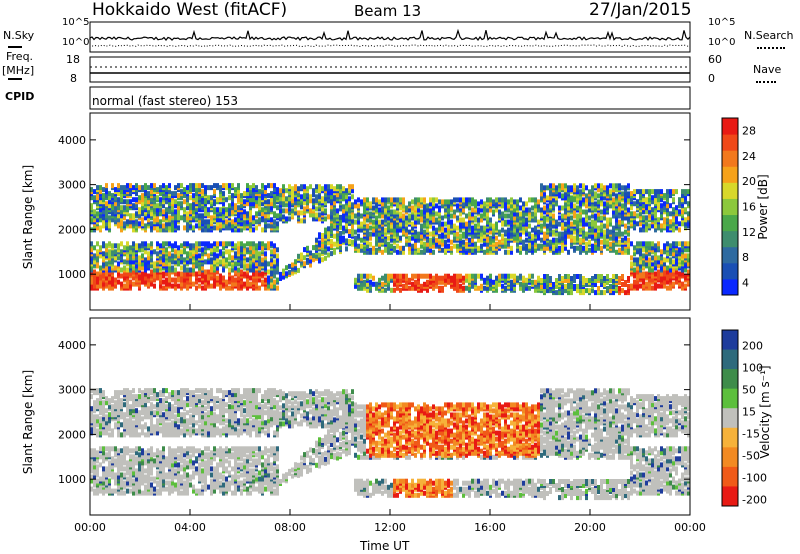 This screenshot has width=800, height=554. I want to click on nsky-legend-line, so click(15, 47).